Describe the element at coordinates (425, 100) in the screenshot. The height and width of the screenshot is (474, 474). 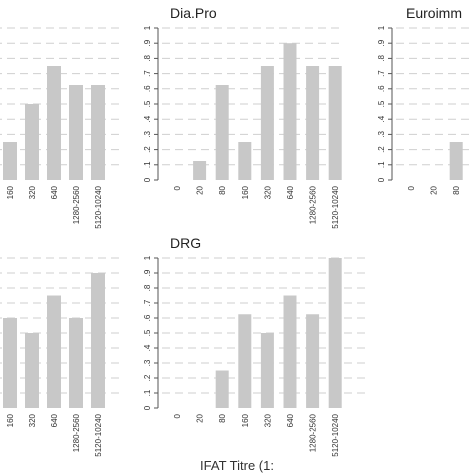
I see `panel-3: Euroimm 0 .1 .2 .3 .4 .5 .6 .7 .8 .9 1 0 20 80` at that location.